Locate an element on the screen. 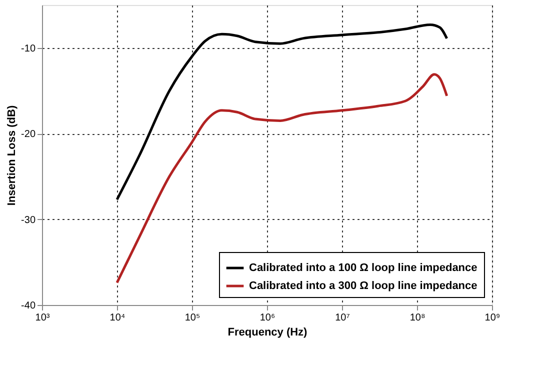  legend-label: Calibrated into a 100 Ω loop line impedance is located at coordinates (363, 268).